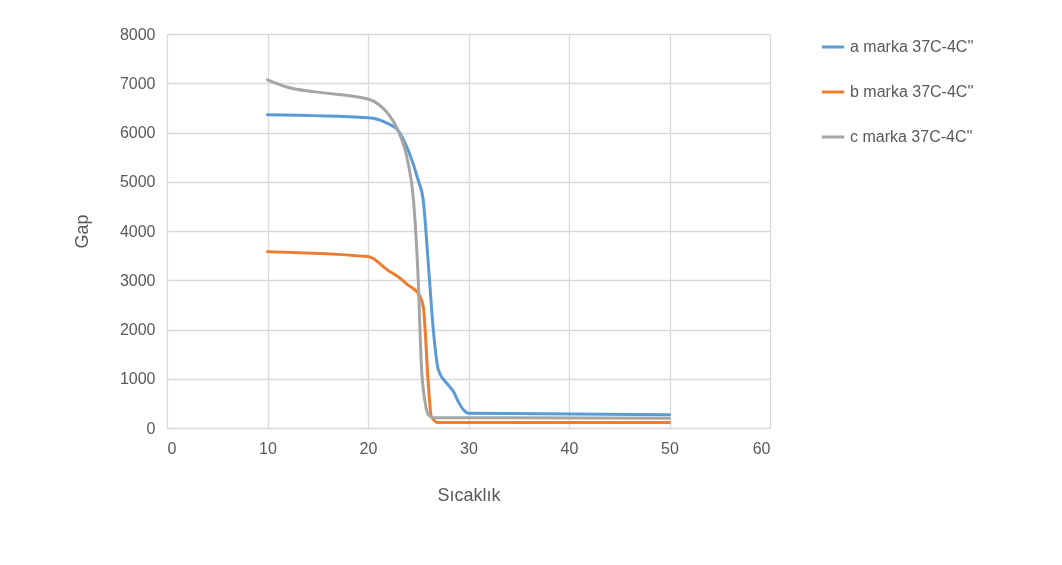  I want to click on x-tick-label: 20, so click(368, 448).